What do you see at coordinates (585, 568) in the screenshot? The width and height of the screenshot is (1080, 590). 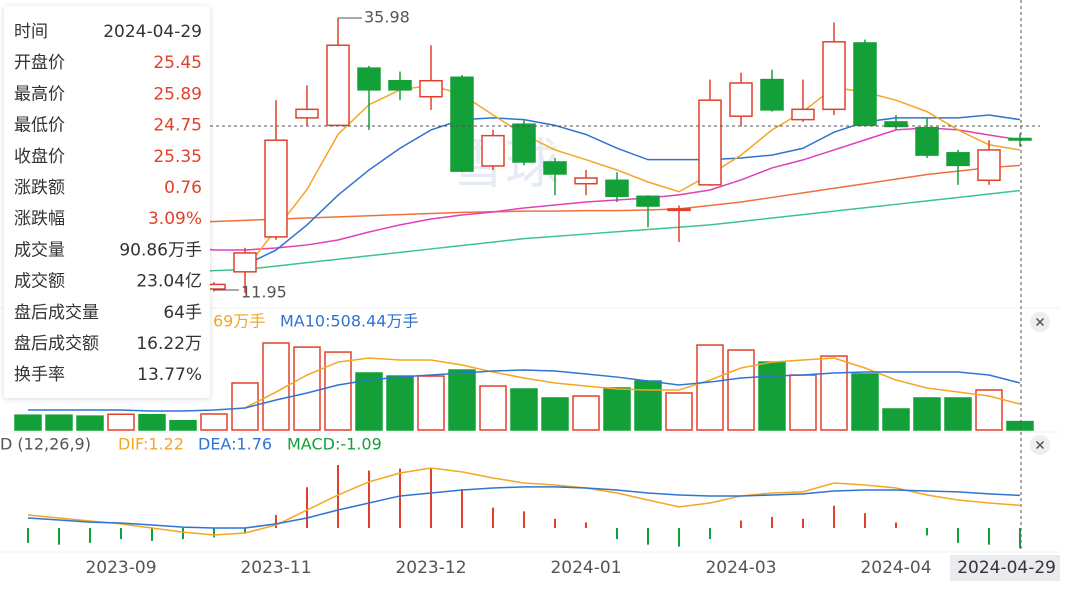 I see `x-tick-label: 2024-01` at bounding box center [585, 568].